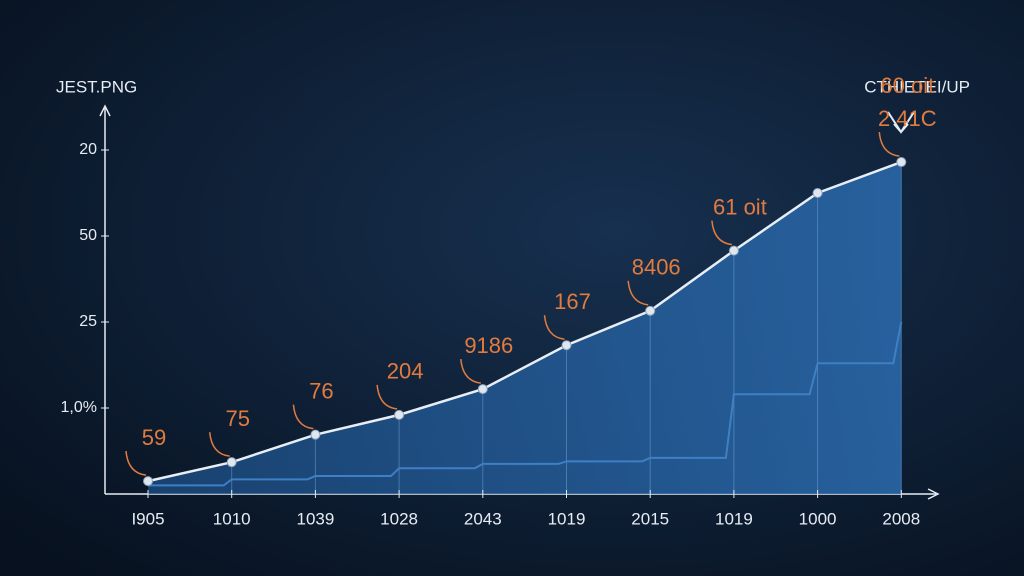 The height and width of the screenshot is (576, 1024). What do you see at coordinates (154, 437) in the screenshot?
I see `annotation: 59` at bounding box center [154, 437].